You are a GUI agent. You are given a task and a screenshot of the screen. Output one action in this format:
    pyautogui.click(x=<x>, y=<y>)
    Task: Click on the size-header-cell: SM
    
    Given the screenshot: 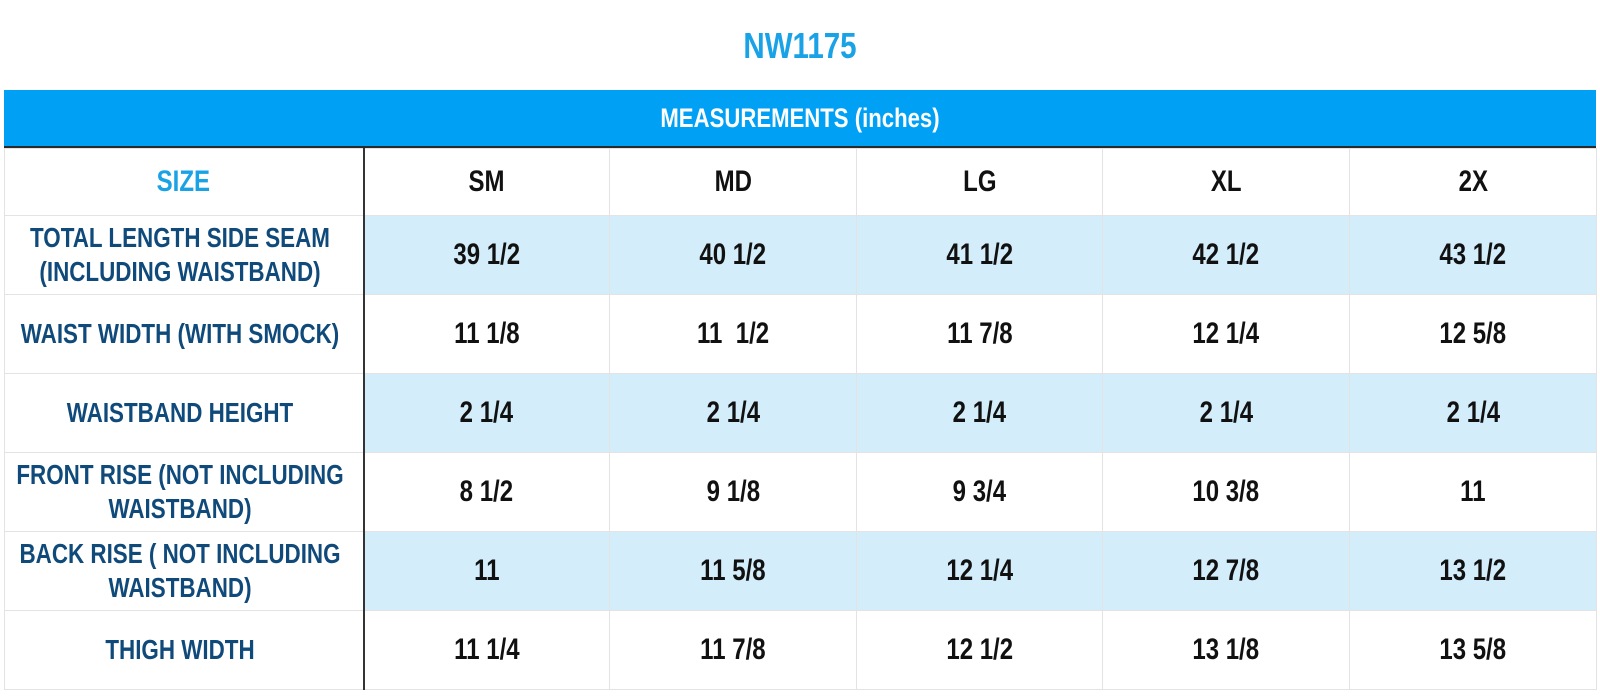 What is the action you would take?
    pyautogui.click(x=486, y=182)
    